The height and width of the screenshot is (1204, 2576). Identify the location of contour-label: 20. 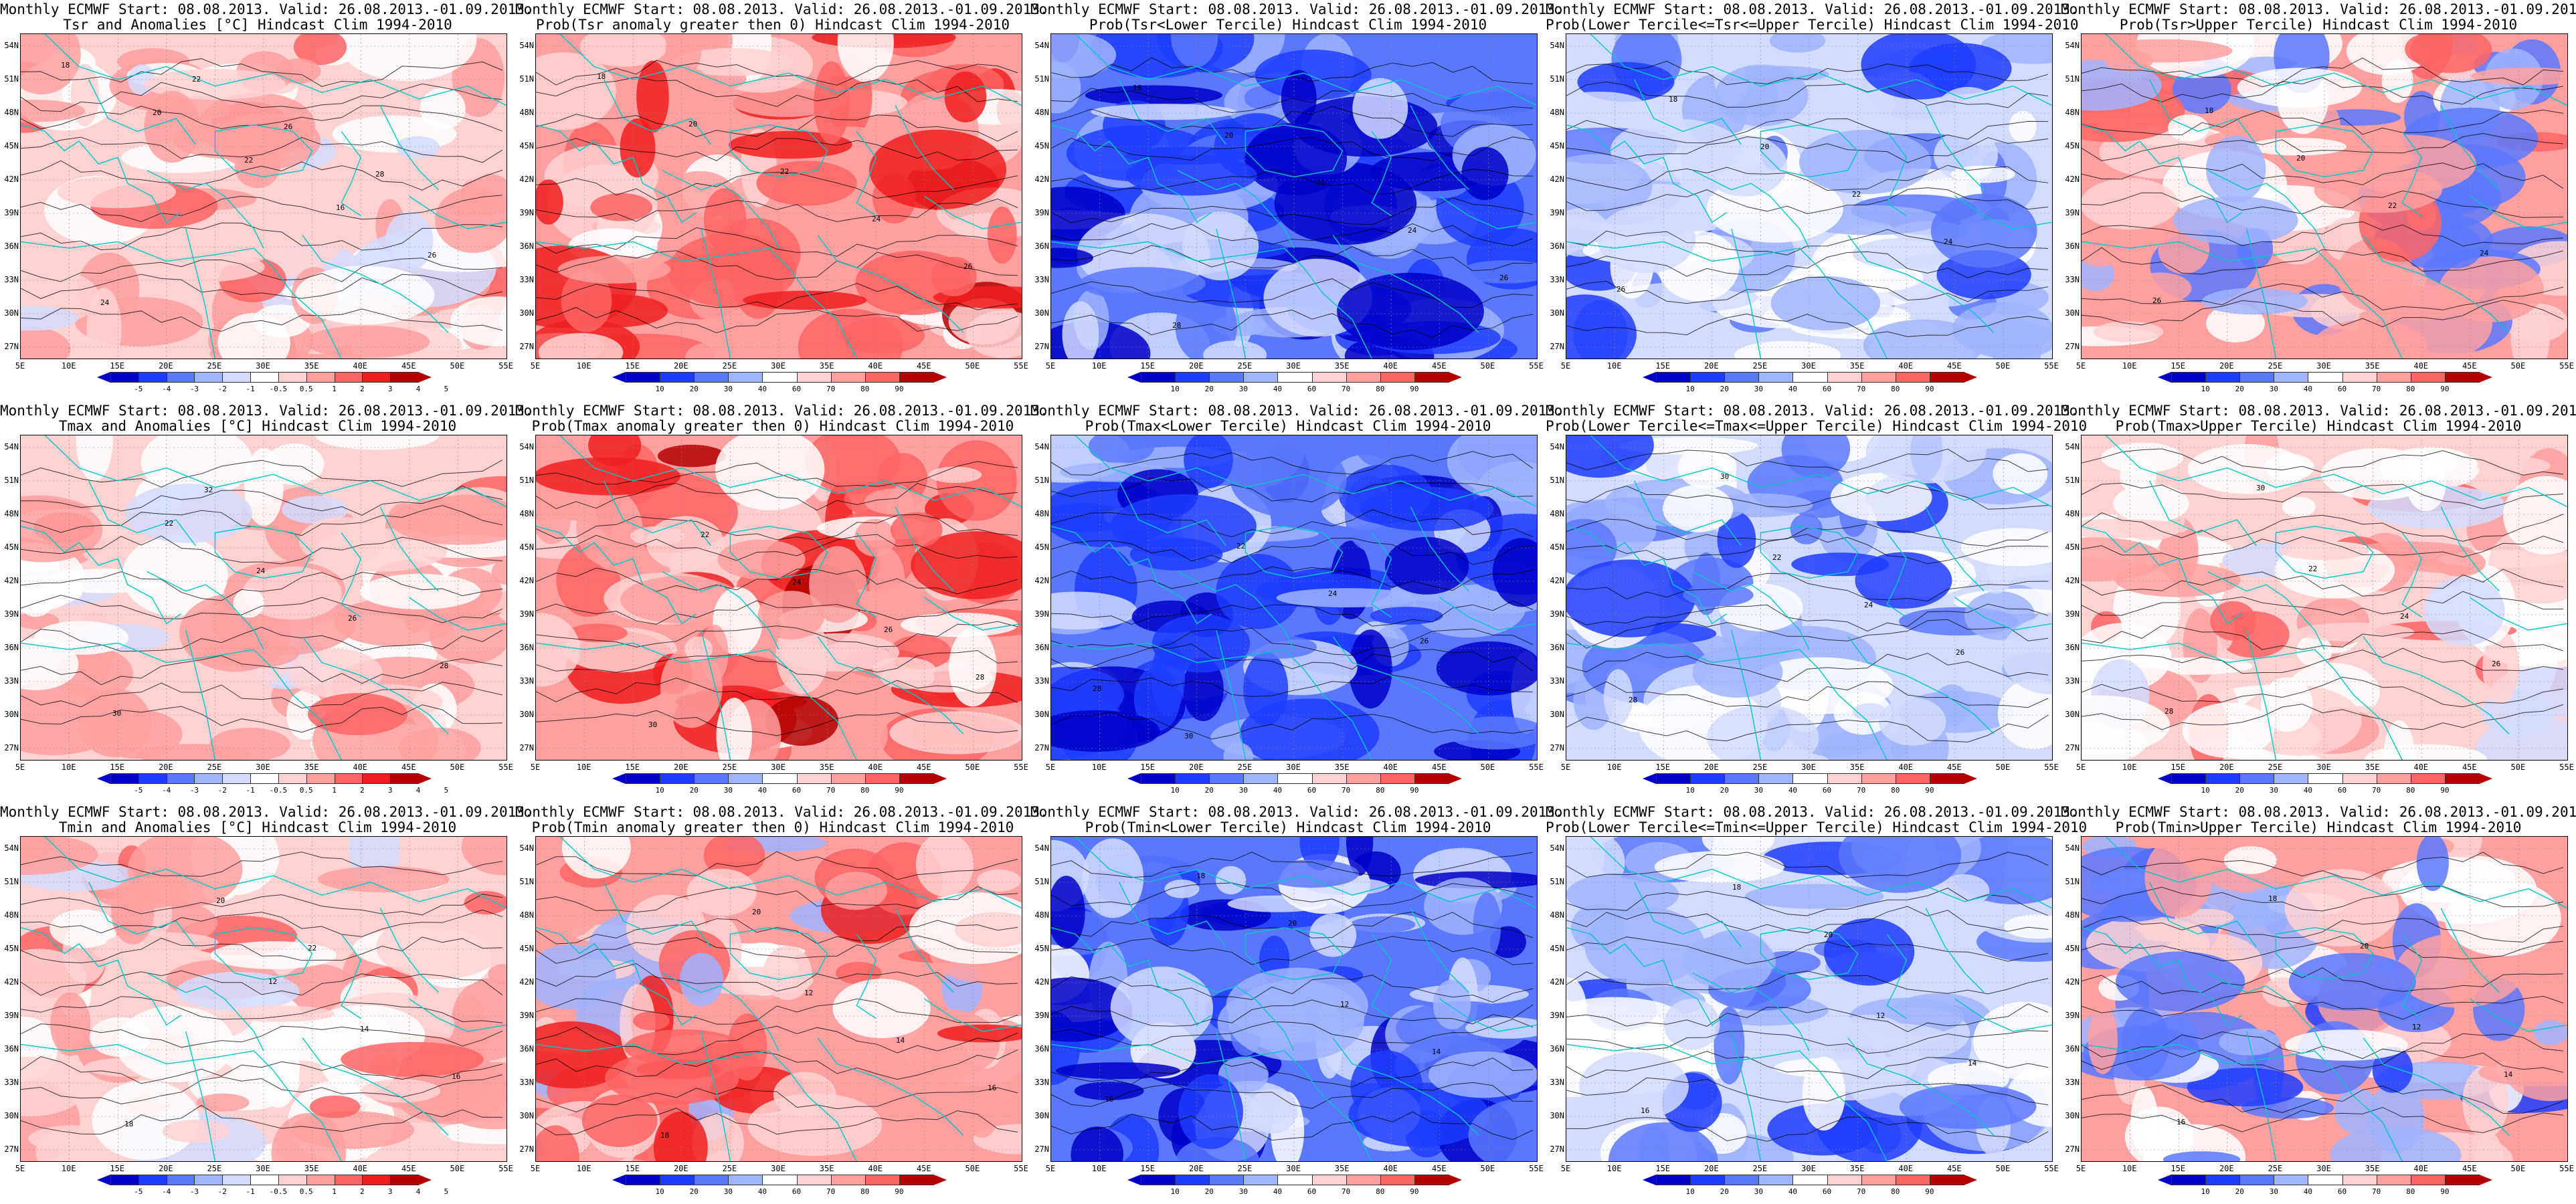
(1764, 146).